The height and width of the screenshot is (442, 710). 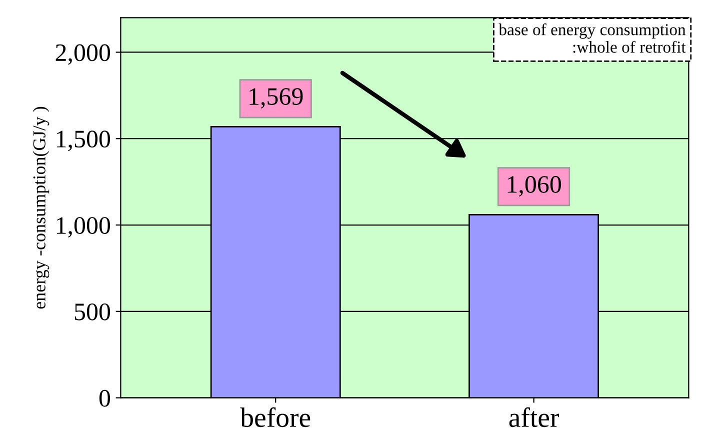 What do you see at coordinates (41, 207) in the screenshot?
I see `y-axis-title: energy -consumption(GJ/y )` at bounding box center [41, 207].